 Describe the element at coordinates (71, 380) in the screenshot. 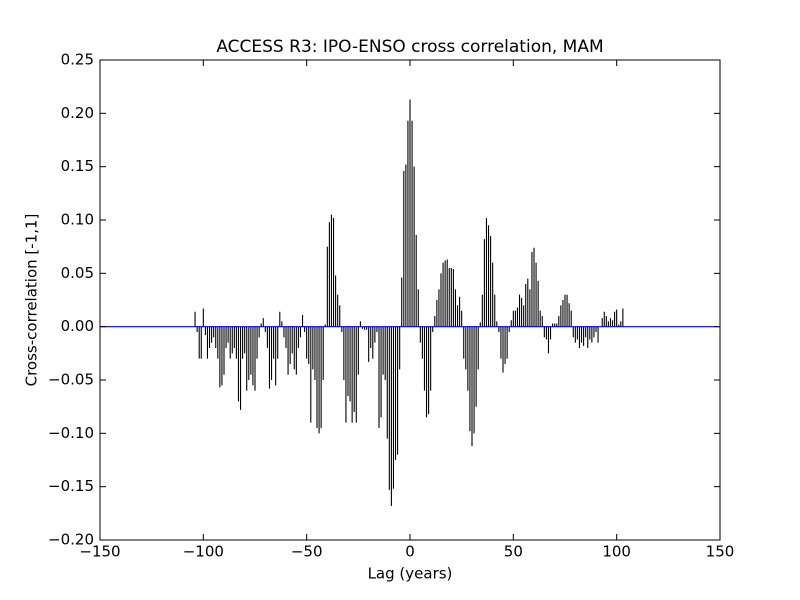

I see `y-tick-label: −0.05` at that location.